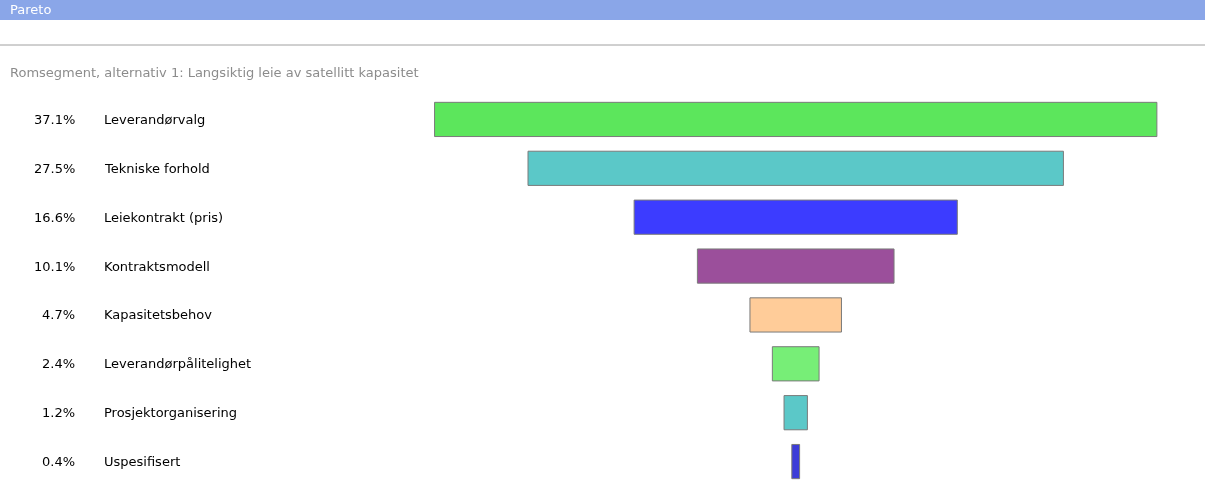 This screenshot has width=1205, height=491. I want to click on data-label: 0.4%, so click(59, 461).